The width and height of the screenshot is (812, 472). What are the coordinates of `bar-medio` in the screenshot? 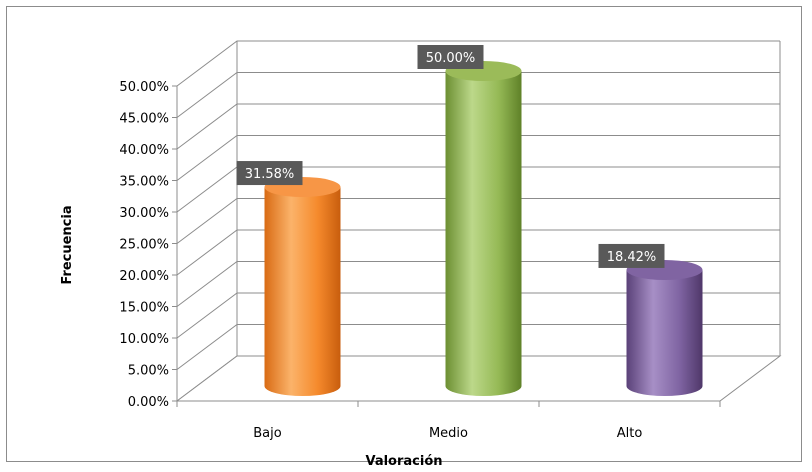 It's located at (483, 229).